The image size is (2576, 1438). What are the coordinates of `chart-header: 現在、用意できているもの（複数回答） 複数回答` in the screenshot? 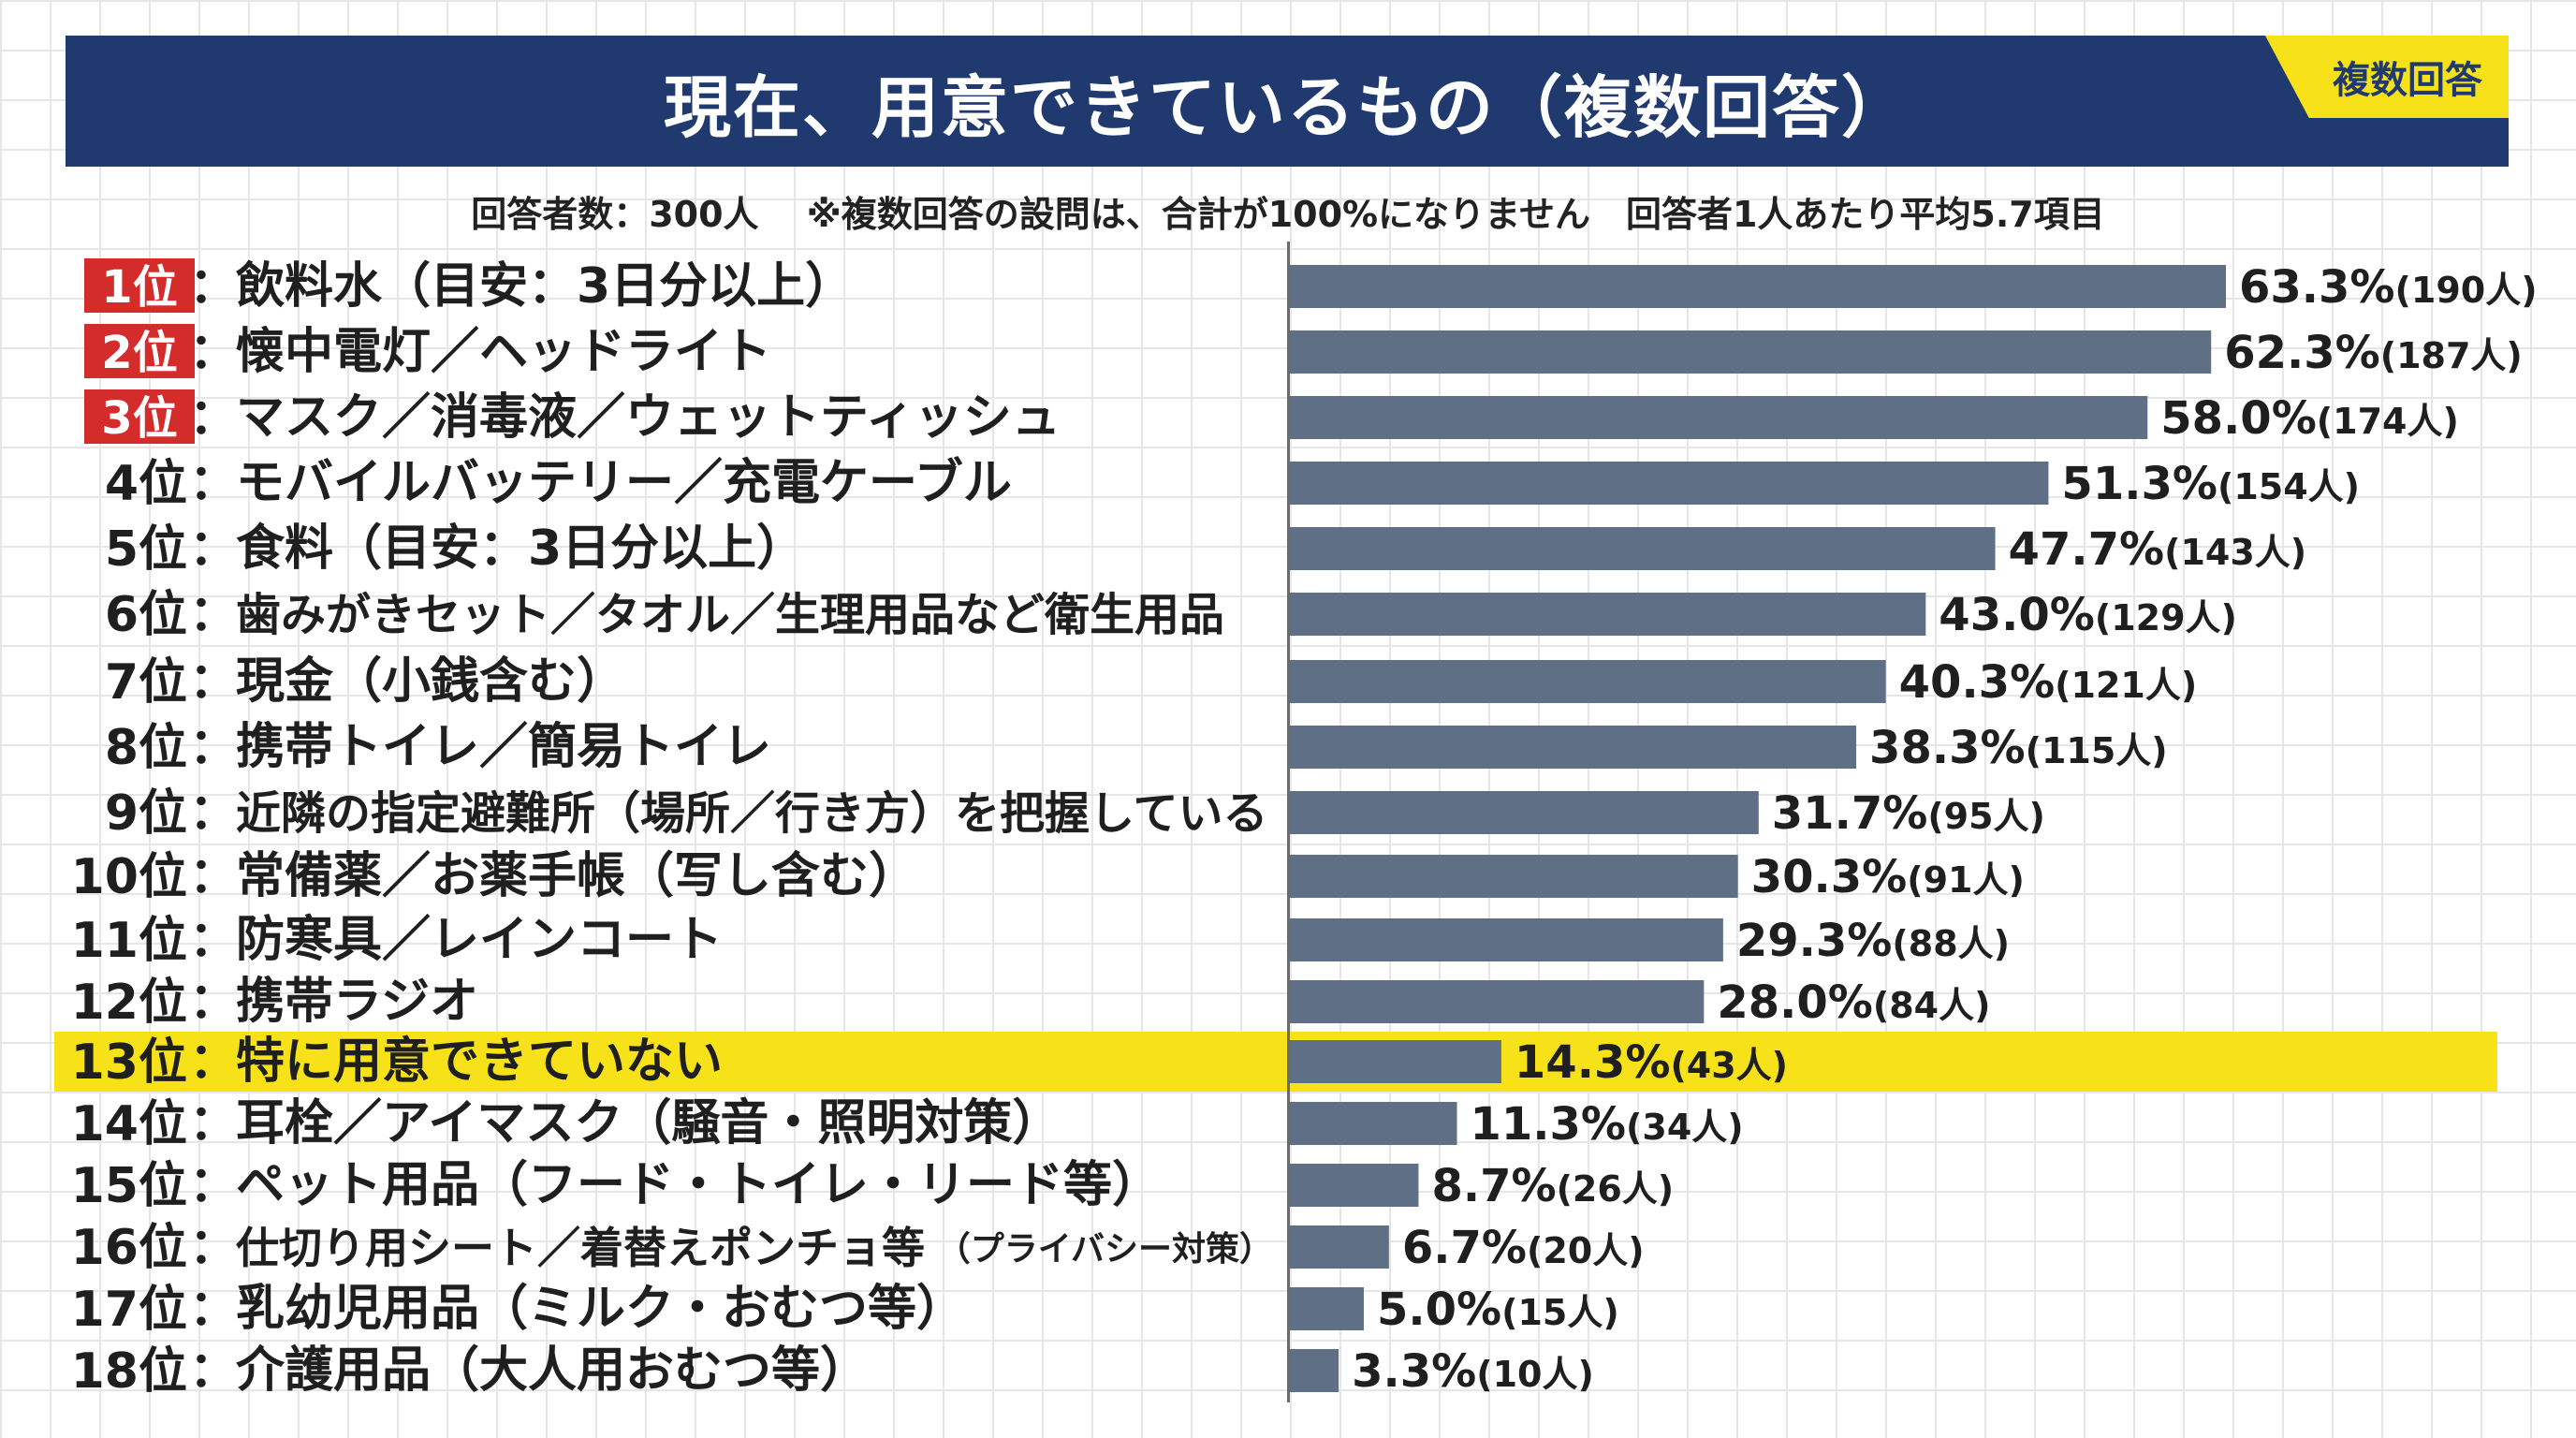 It's located at (1287, 101).